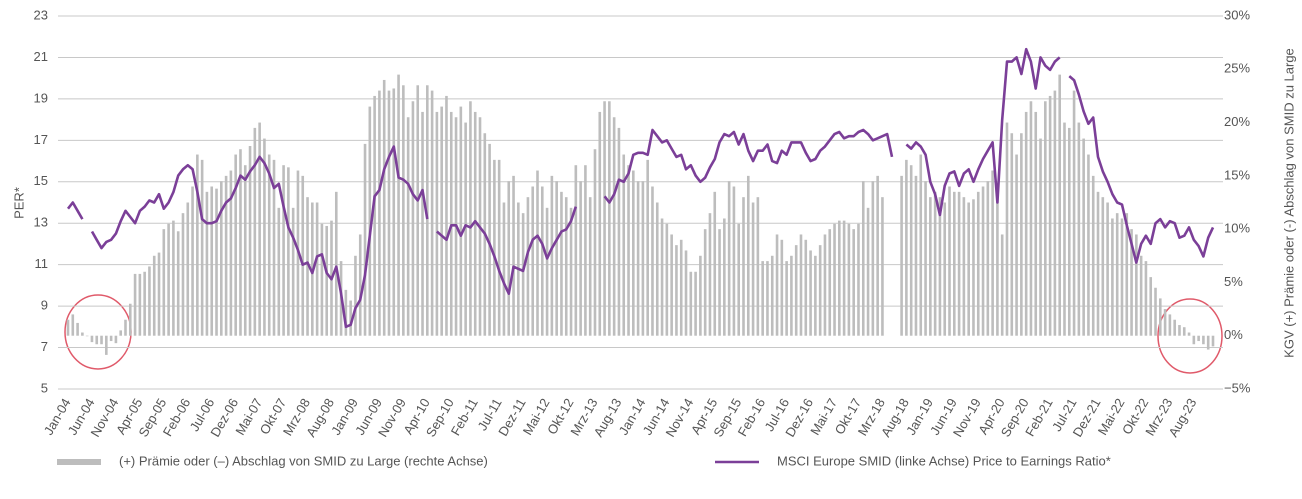  Describe the element at coordinates (1237, 68) in the screenshot. I see `y2-tick-label: 25%` at that location.